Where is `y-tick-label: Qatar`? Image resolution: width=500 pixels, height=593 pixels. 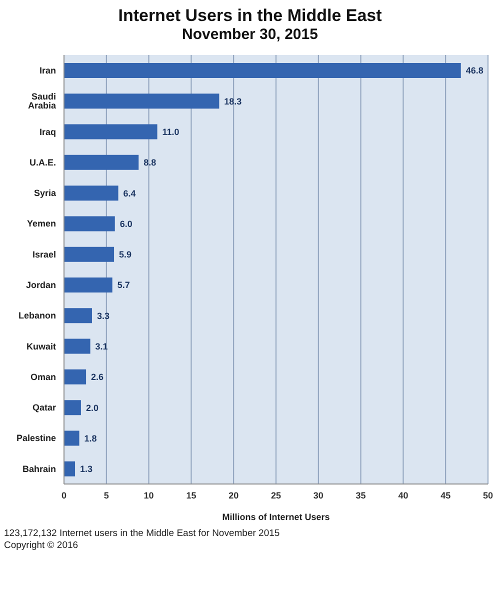 y-tick-label: Qatar is located at coordinates (44, 407).